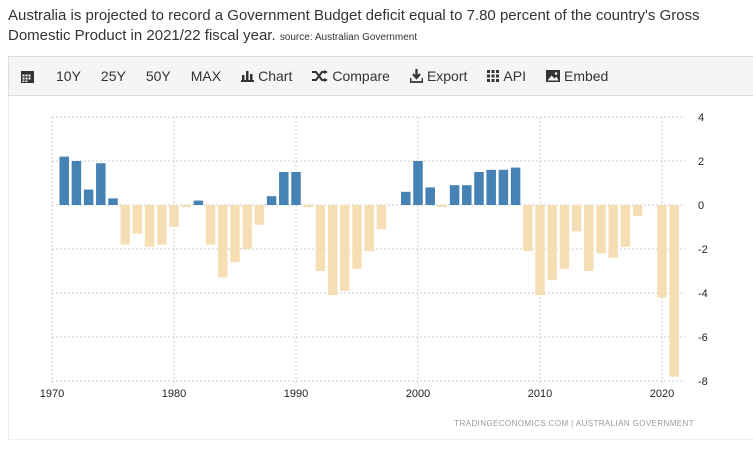  What do you see at coordinates (351, 76) in the screenshot?
I see `compare-button: Compare` at bounding box center [351, 76].